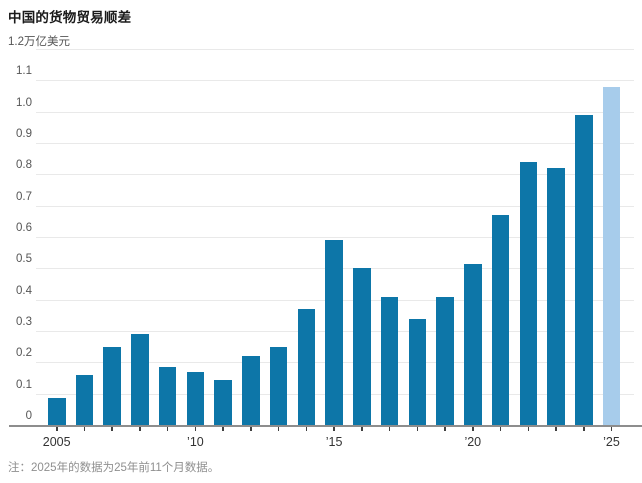 The width and height of the screenshot is (642, 483). Describe the element at coordinates (325, 426) in the screenshot. I see `x-axis-line` at that location.